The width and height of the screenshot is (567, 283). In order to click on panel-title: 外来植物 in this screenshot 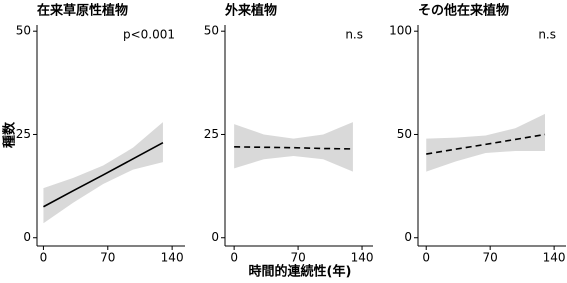, I will do `click(250, 11)`.